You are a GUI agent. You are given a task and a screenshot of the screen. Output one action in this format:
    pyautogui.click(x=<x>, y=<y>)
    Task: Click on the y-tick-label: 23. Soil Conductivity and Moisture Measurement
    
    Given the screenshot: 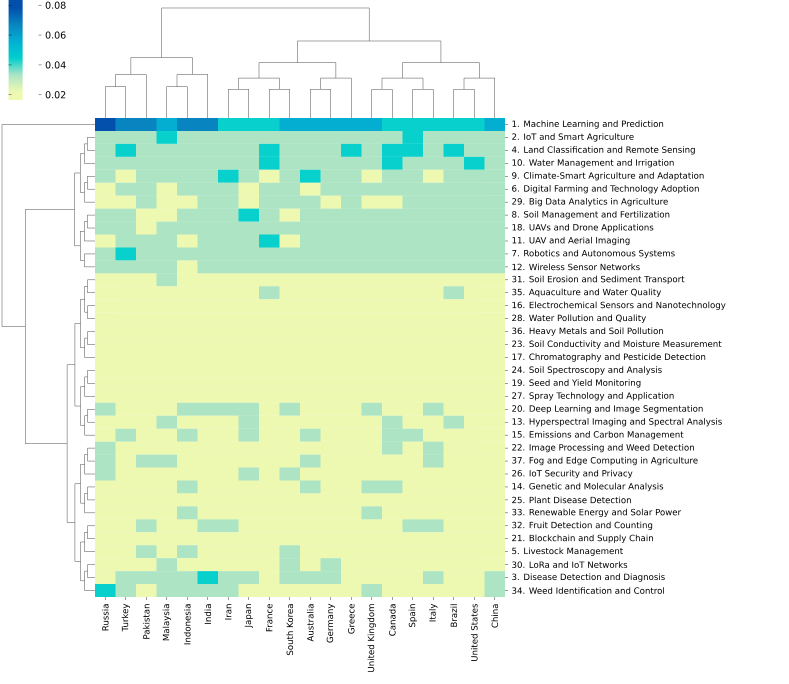 What is the action you would take?
    pyautogui.click(x=617, y=344)
    